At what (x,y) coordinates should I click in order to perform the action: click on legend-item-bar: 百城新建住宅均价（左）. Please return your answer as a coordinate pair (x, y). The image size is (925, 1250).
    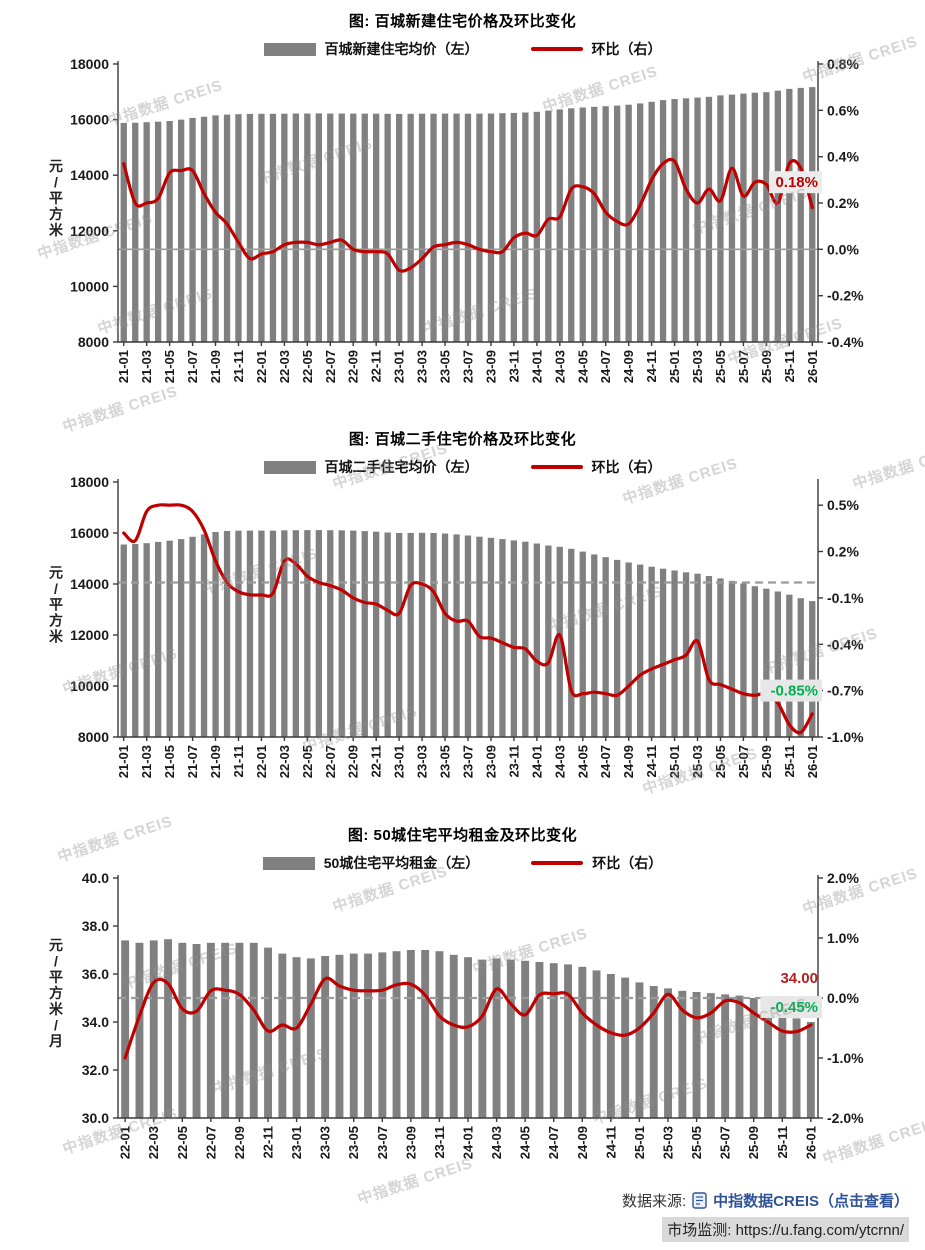
    Looking at the image, I should click on (371, 49).